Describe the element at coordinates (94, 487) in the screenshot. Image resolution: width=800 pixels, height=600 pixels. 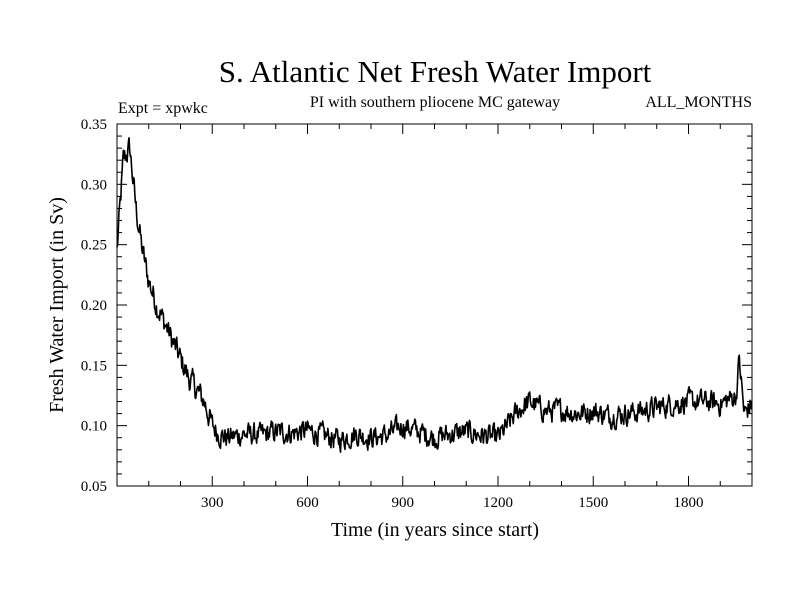
I see `y-tick-label: 0.05` at that location.